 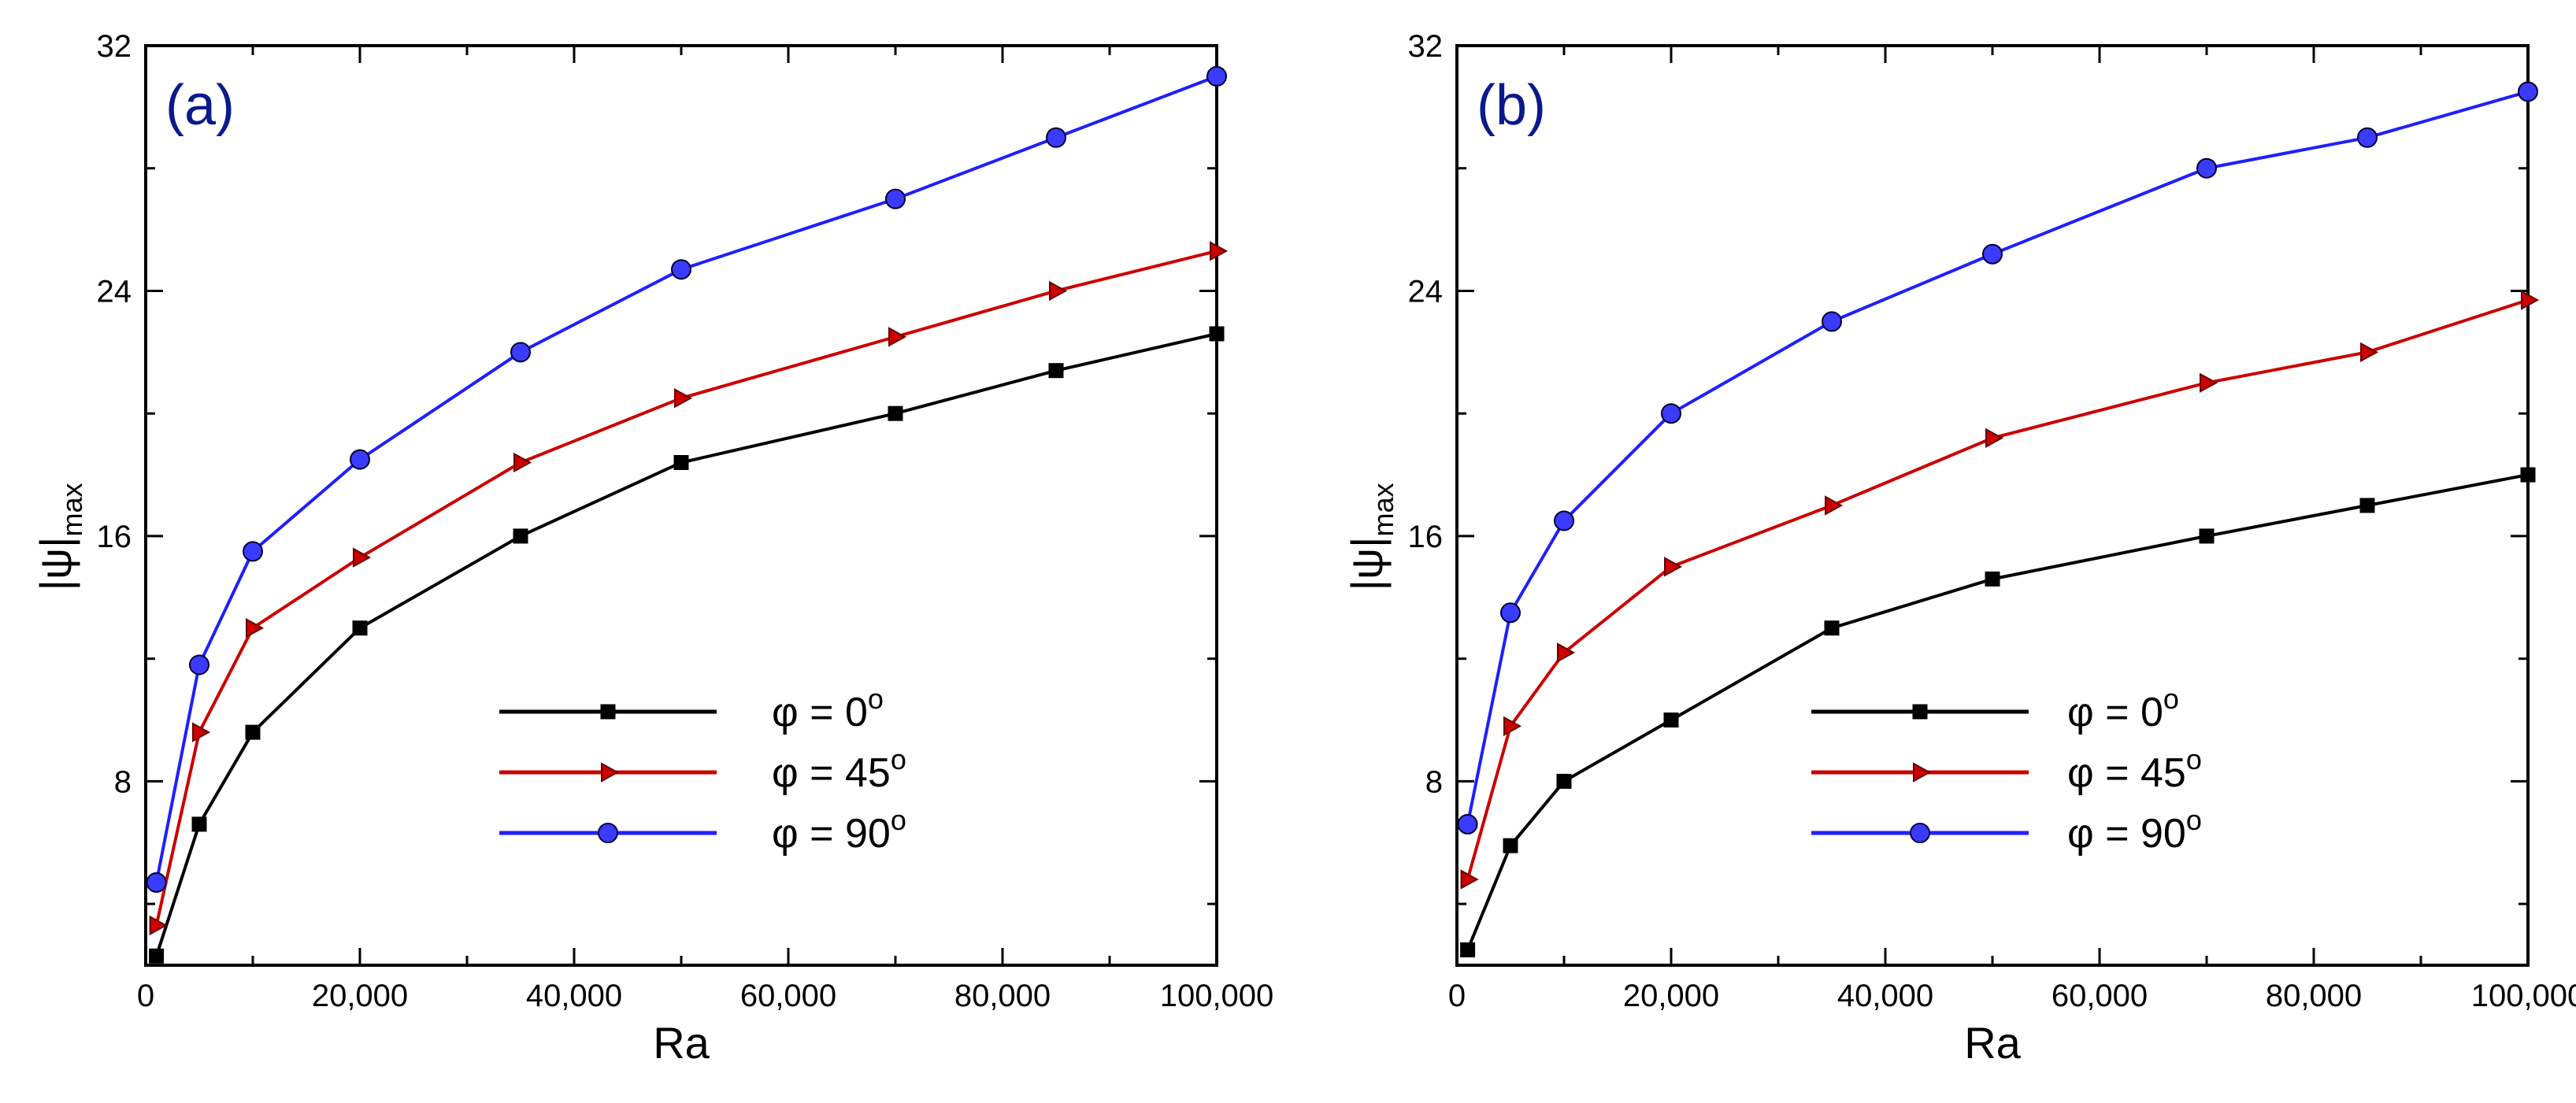 I want to click on x-tick-label: 60,000, so click(x=2100, y=996).